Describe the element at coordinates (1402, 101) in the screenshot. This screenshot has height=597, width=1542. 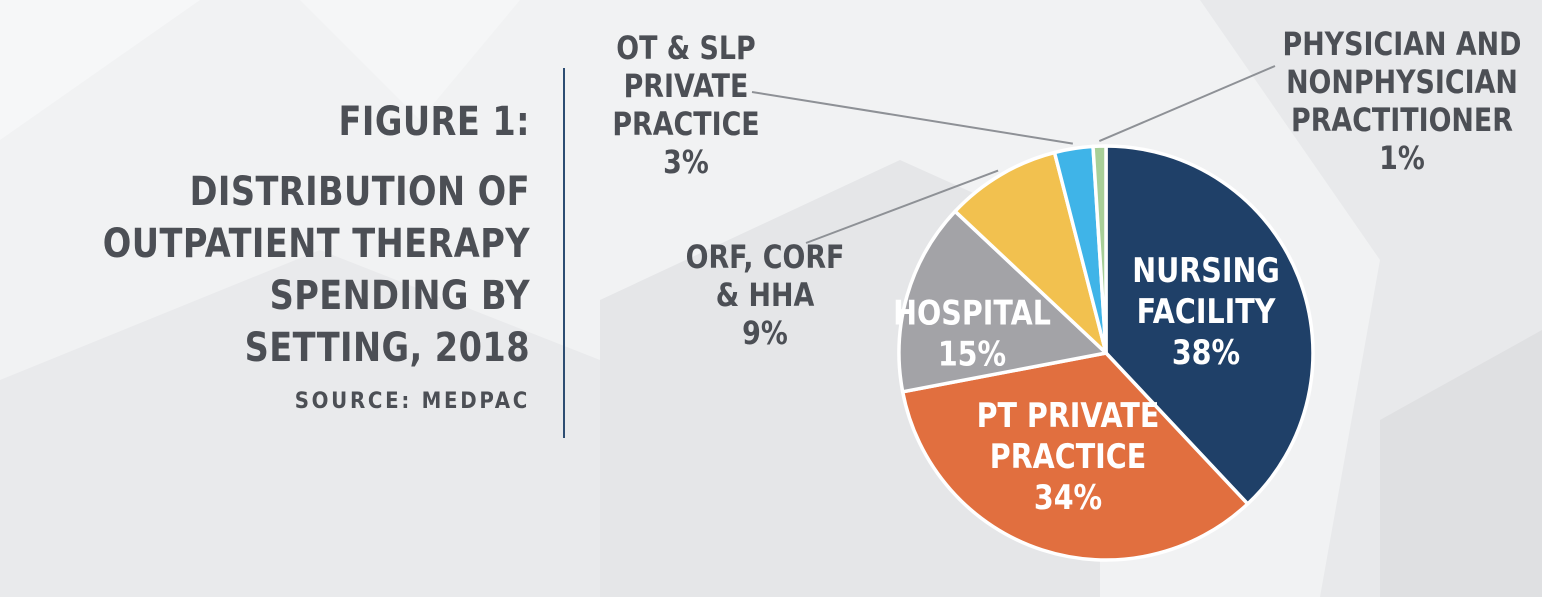
I see `slice-label-physician-and-nonphysician-practitioner: PHYSICIAN AND NONPHYSICIAN PRACTITIONER 1%` at that location.